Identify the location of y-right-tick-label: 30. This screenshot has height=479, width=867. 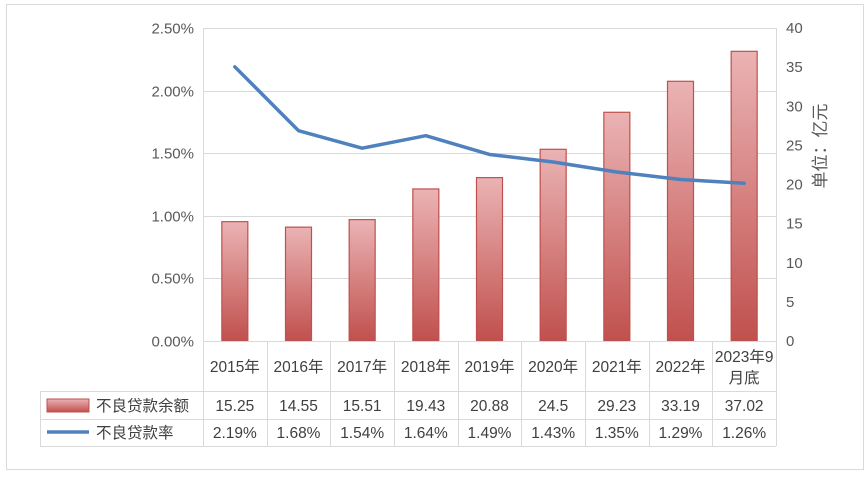
(794, 106).